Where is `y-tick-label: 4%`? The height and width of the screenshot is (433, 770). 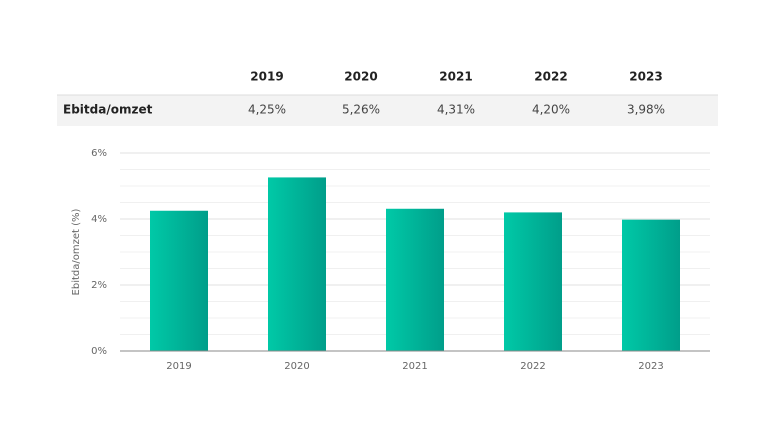 y-tick-label: 4% is located at coordinates (99, 219).